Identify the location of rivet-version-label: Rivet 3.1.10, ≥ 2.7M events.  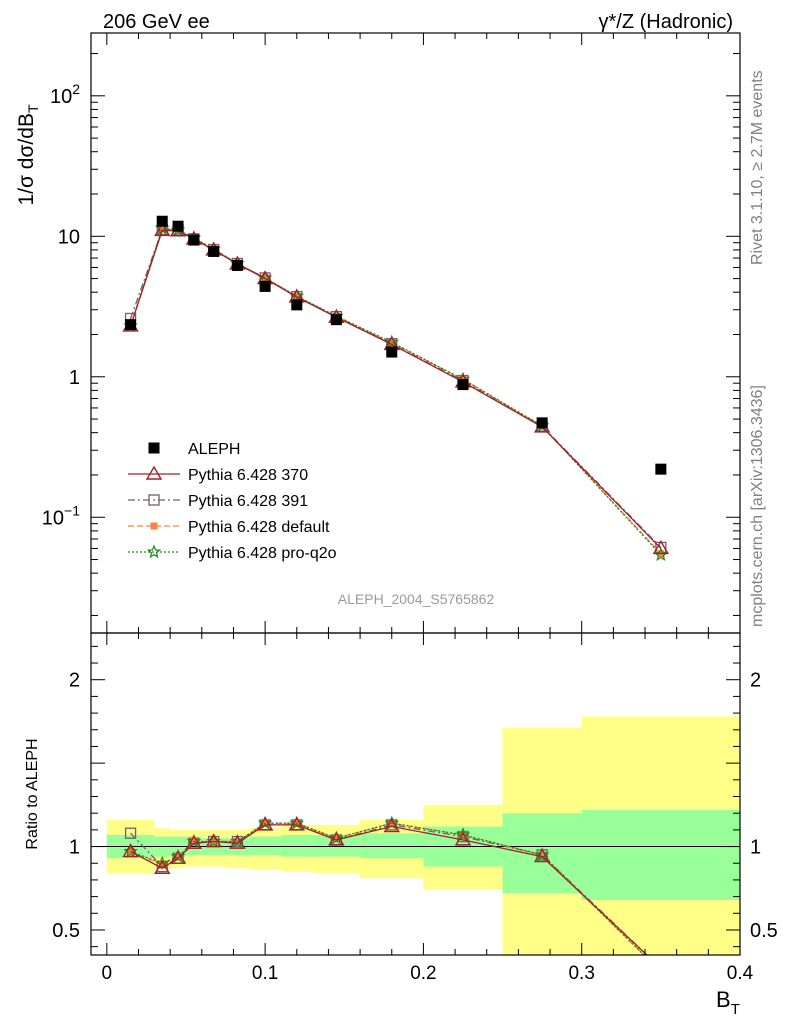
(757, 167).